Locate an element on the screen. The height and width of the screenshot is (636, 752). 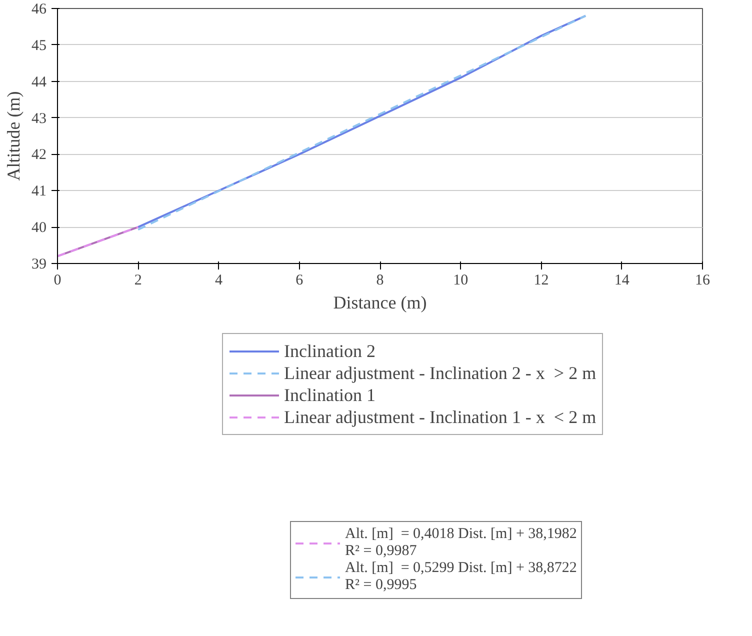
legend-label: Linear adjustment - Inclination 1 - x < 2 m is located at coordinates (440, 417).